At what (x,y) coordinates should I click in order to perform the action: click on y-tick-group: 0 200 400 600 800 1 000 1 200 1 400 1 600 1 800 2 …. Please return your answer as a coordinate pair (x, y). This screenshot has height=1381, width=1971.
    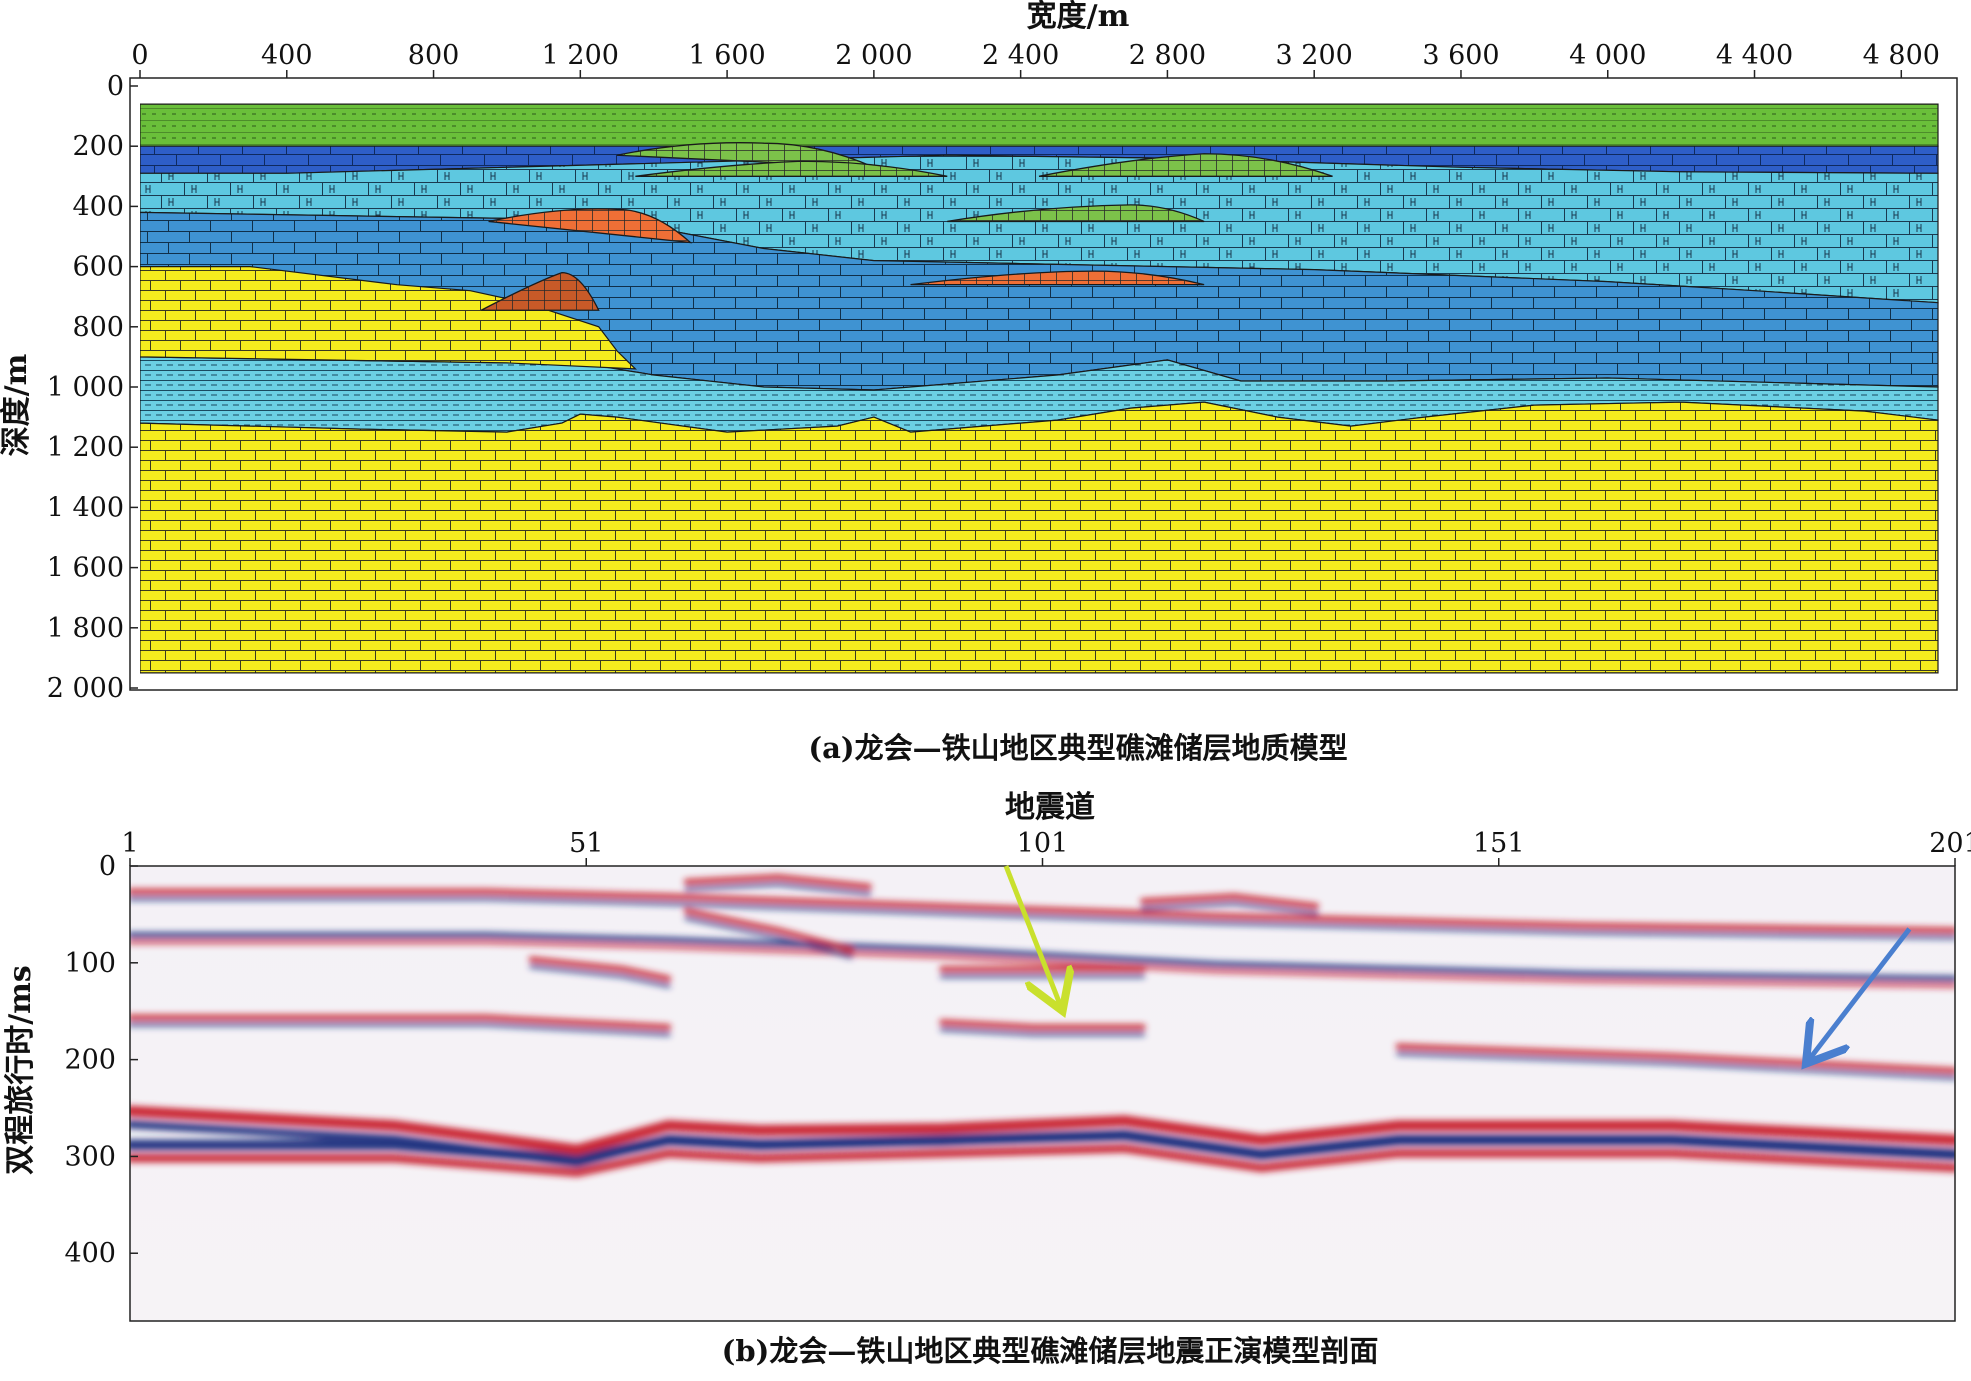
    Looking at the image, I should click on (92, 387).